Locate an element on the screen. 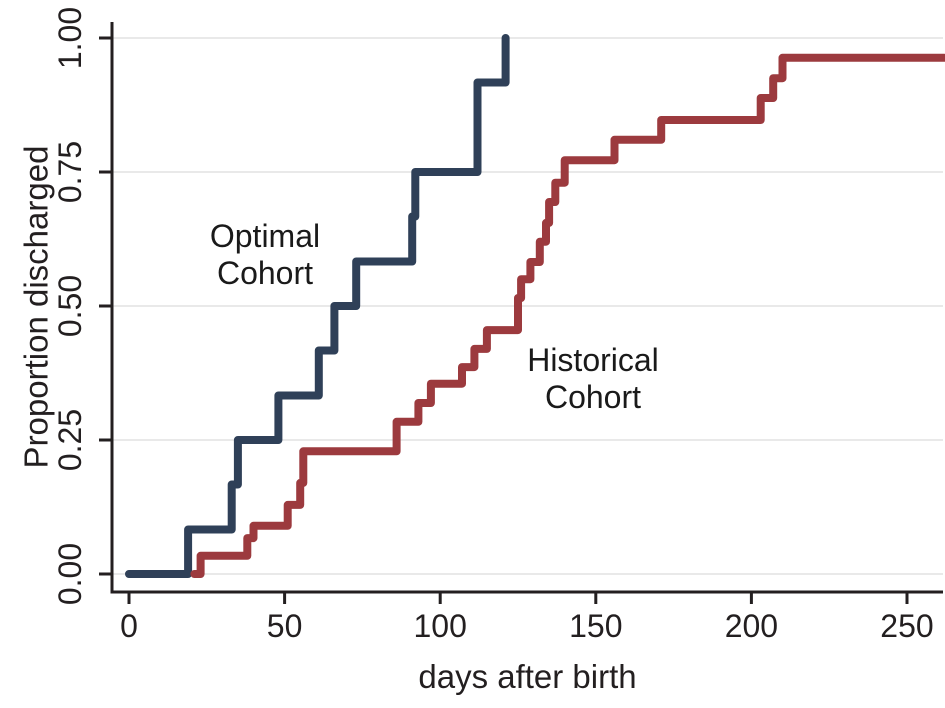 The width and height of the screenshot is (945, 708). y-tick-label: 0.00 is located at coordinates (70, 574).